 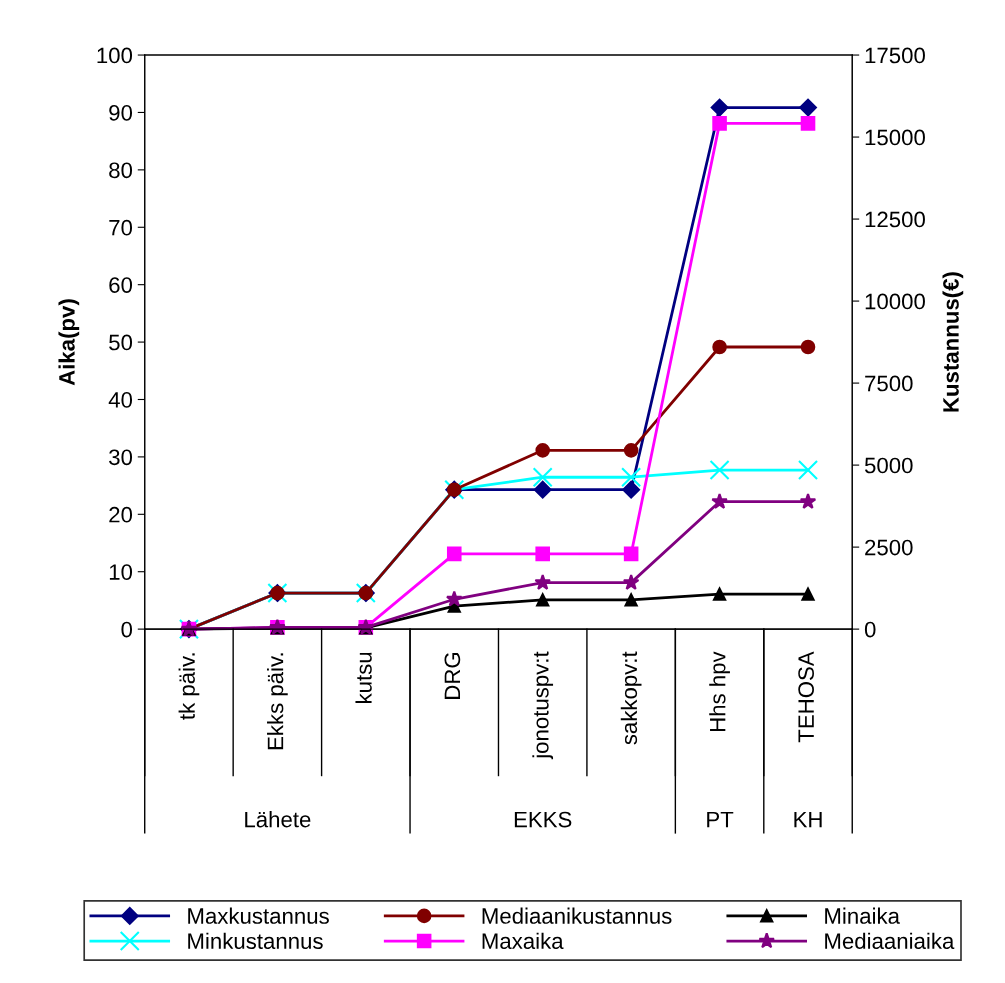 What do you see at coordinates (895, 301) in the screenshot?
I see `y2-tick-label: 10000` at bounding box center [895, 301].